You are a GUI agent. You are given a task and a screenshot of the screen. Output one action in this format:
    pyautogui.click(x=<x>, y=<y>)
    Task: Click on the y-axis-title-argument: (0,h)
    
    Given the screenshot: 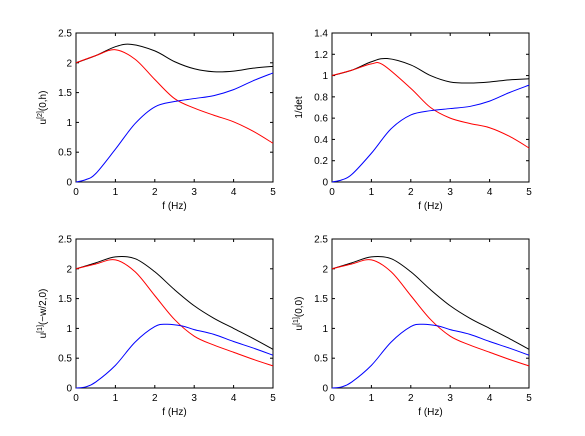 What is the action you would take?
    pyautogui.click(x=43, y=101)
    